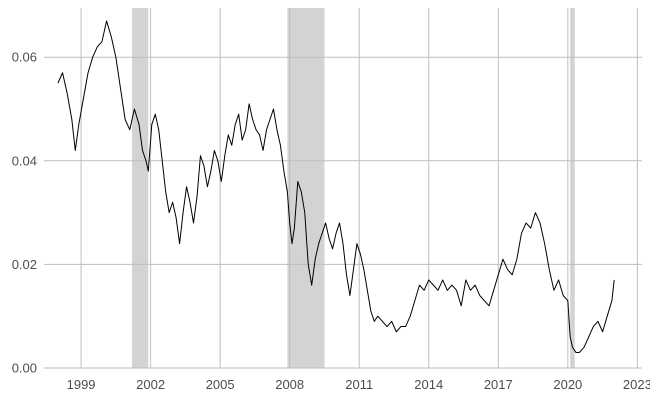 The height and width of the screenshot is (400, 650). I want to click on x-tick-label: 2008, so click(289, 384).